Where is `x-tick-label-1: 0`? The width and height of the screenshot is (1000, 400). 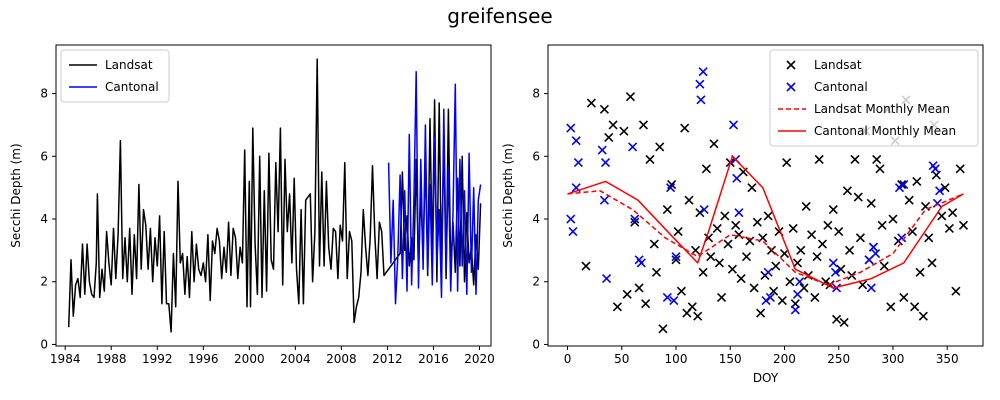
x-tick-label-1: 0 is located at coordinates (568, 359).